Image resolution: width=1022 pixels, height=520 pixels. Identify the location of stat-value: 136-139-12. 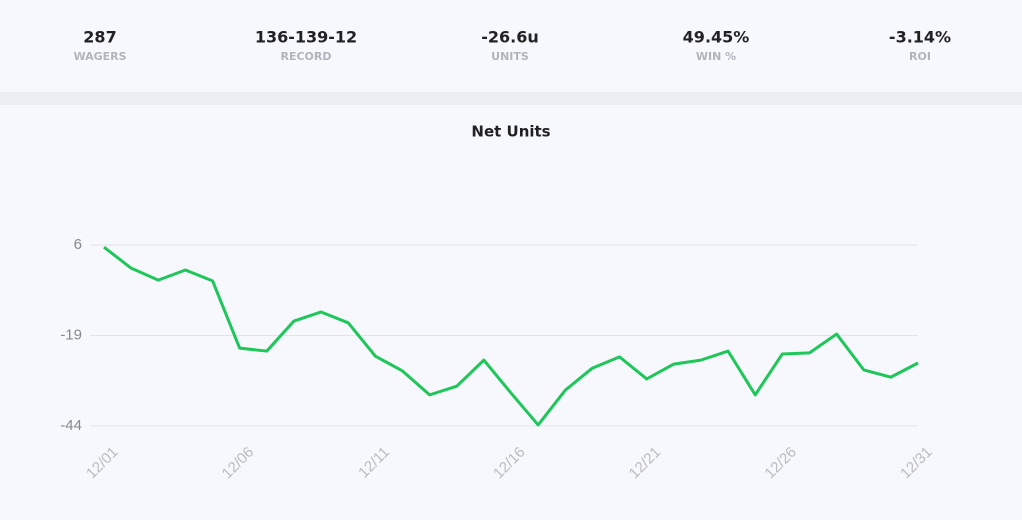
(306, 37).